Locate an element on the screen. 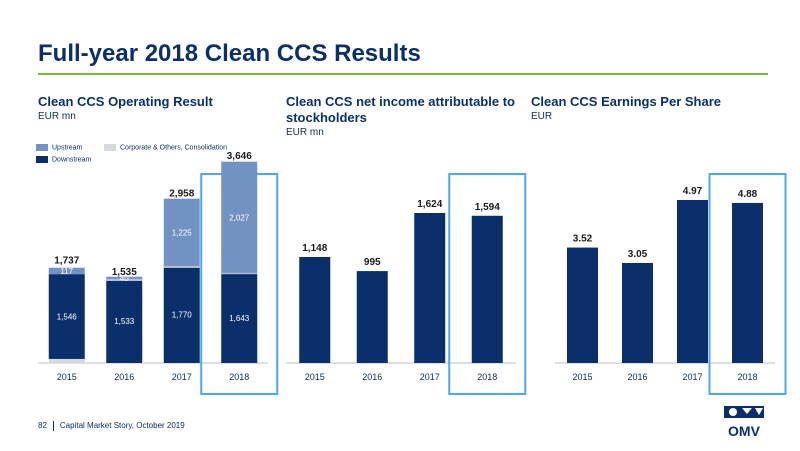 Image resolution: width=800 pixels, height=451 pixels. bar-downstream-2016 is located at coordinates (124, 320).